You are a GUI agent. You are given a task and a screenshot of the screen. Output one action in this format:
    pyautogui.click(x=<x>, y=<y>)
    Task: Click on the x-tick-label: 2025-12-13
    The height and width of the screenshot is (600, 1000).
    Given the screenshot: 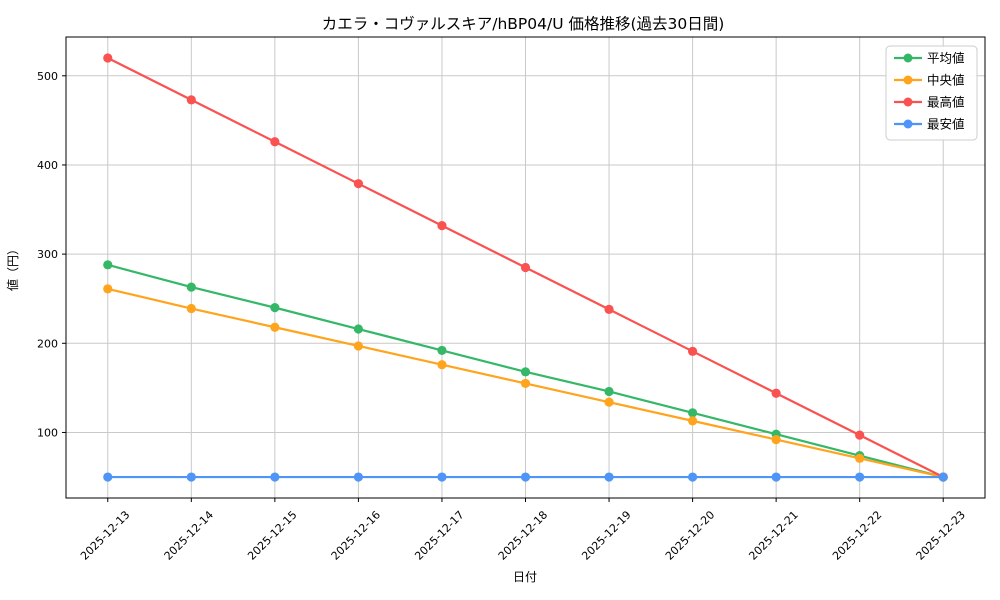 What is the action you would take?
    pyautogui.click(x=105, y=535)
    